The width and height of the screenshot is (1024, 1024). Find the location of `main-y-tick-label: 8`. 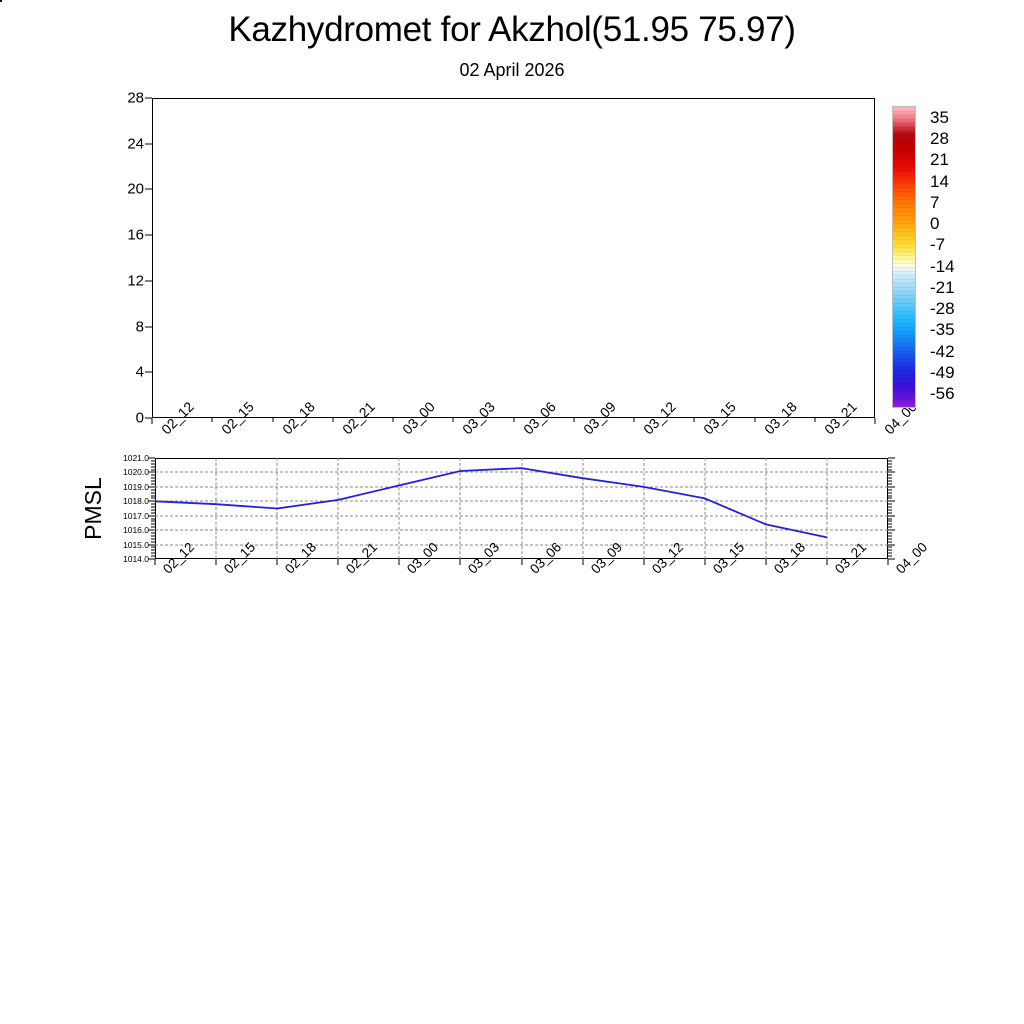

main-y-tick-label: 8 is located at coordinates (139, 327).